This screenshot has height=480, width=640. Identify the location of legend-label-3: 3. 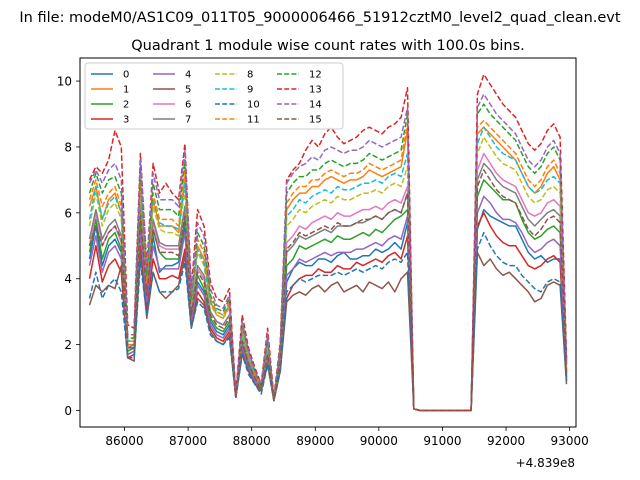
(126, 120).